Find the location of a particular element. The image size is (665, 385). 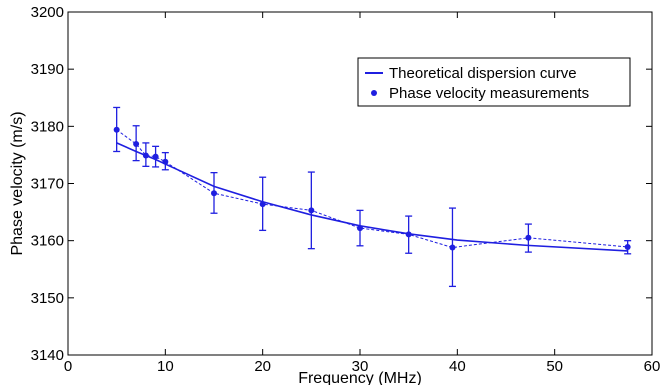

legend-entry-theoretical: Theoretical dispersion curve is located at coordinates (483, 73).